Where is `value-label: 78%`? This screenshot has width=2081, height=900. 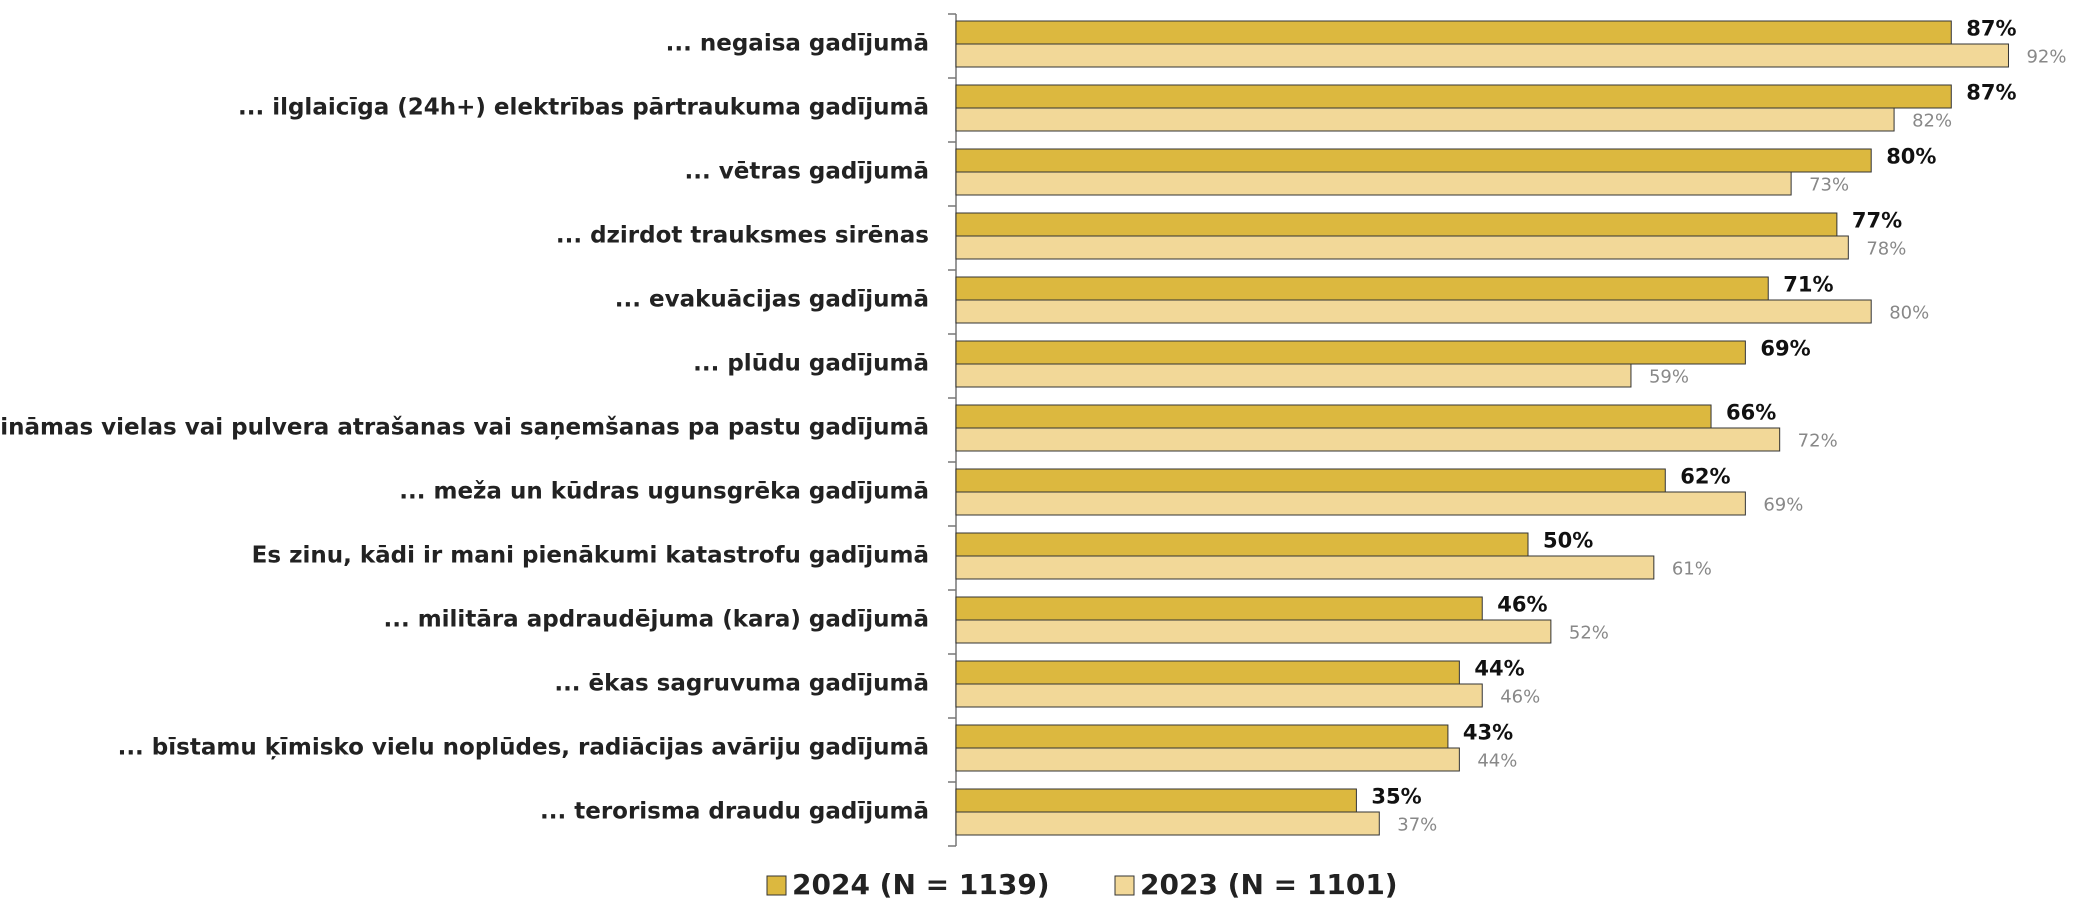
value-label: 78% is located at coordinates (1886, 249).